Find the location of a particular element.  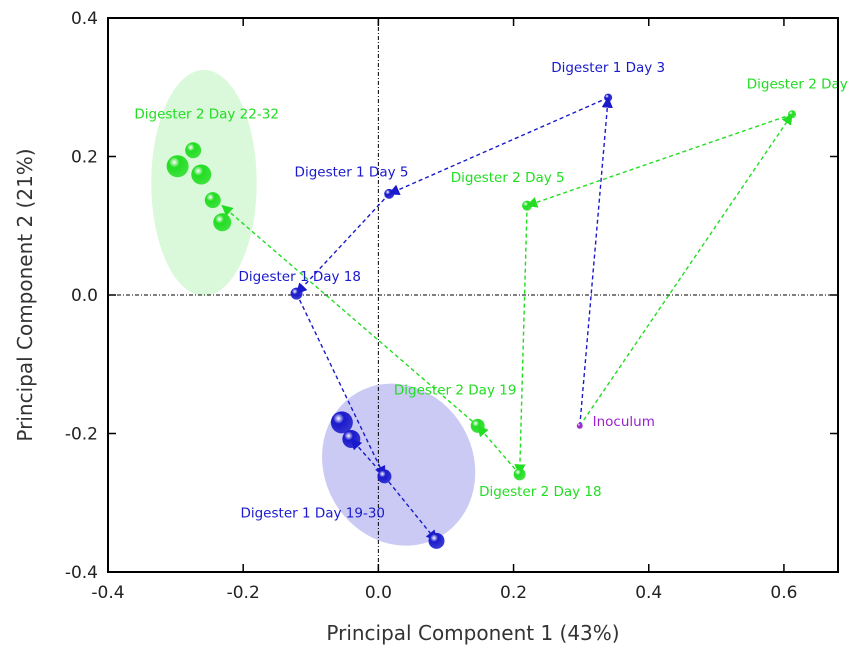

x-axis-title: Principal Component 1 (43%) is located at coordinates (472, 633).